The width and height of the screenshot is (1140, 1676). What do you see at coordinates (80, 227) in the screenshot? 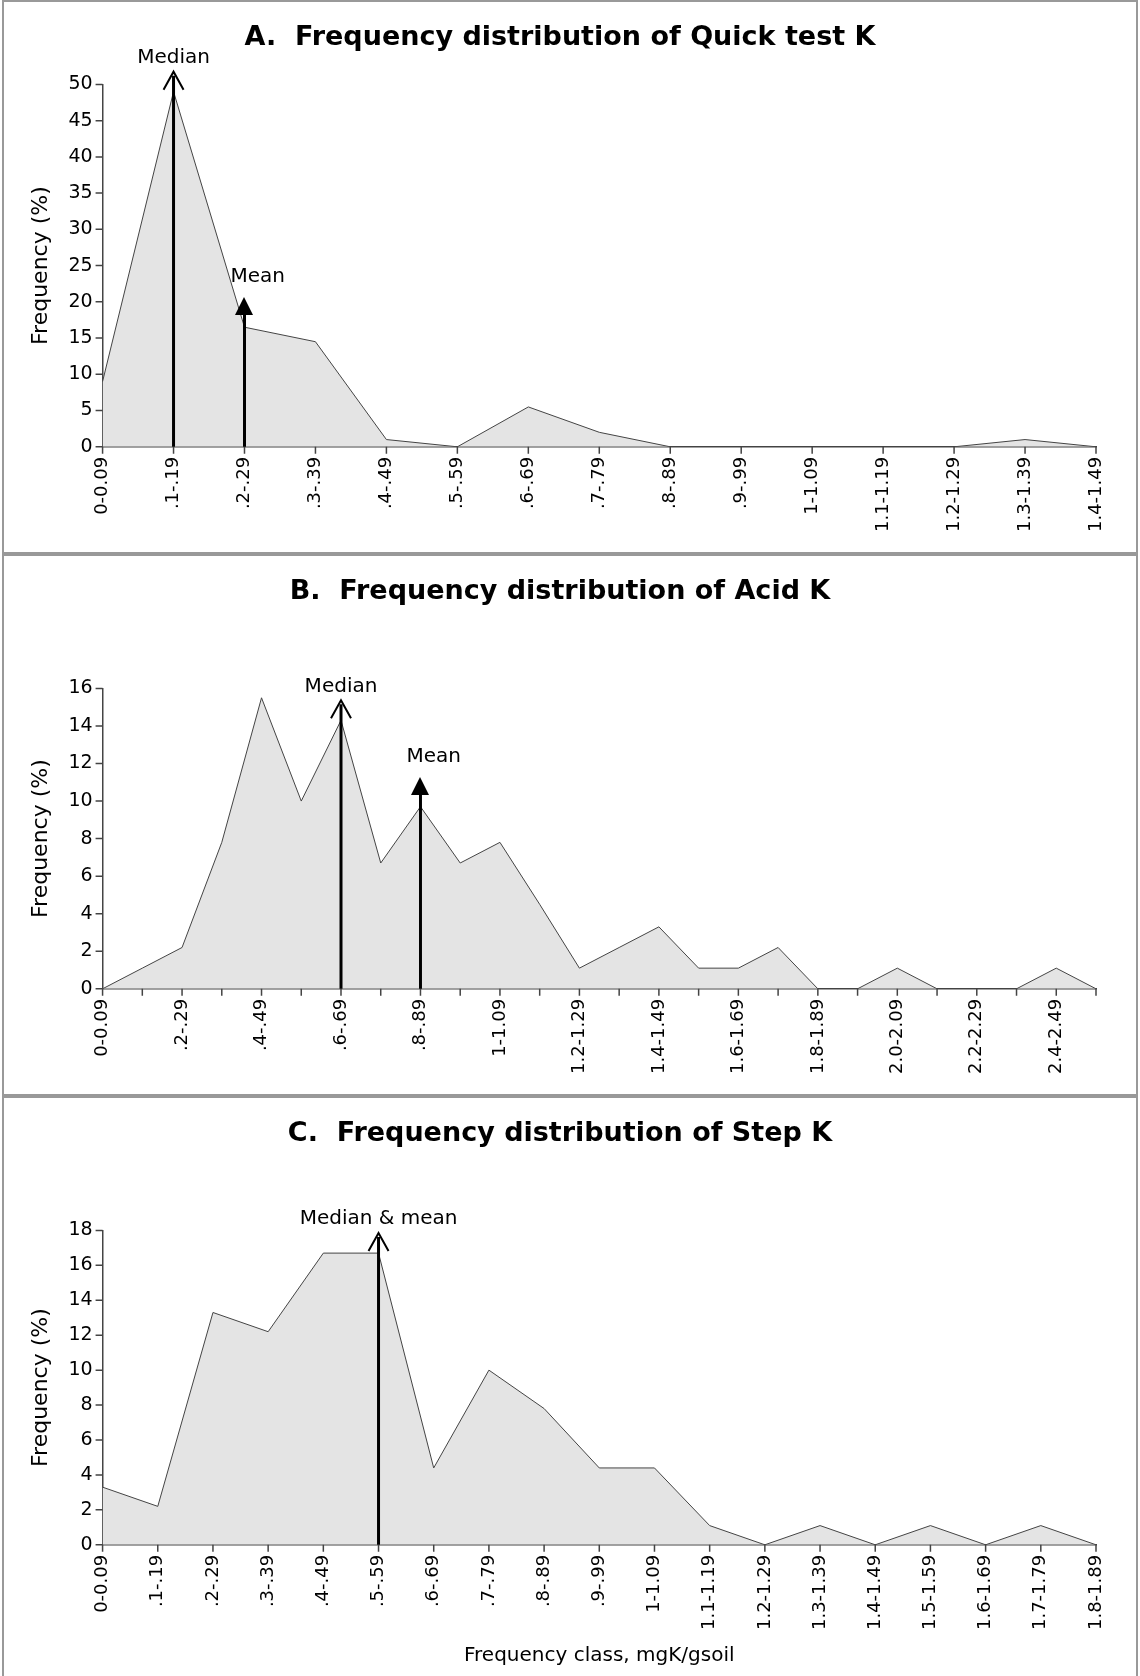
I see `y-tick-label: 30` at bounding box center [80, 227].